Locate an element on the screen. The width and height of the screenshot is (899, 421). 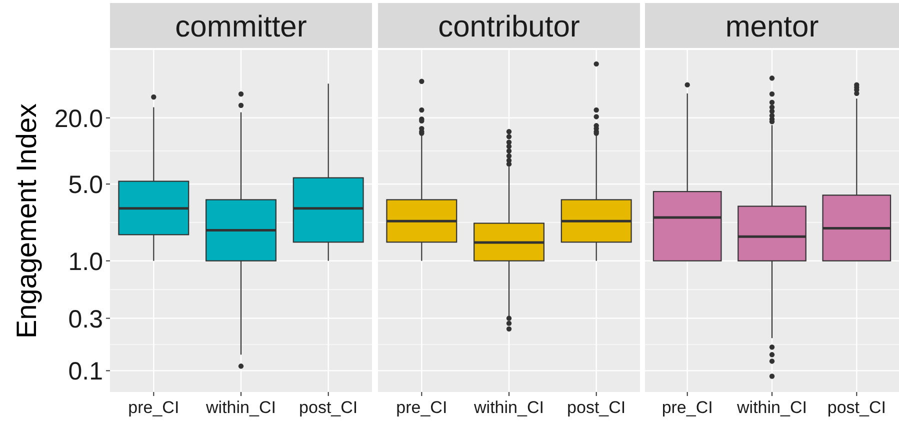
y-tick-label: 5.0 is located at coordinates (85, 185).